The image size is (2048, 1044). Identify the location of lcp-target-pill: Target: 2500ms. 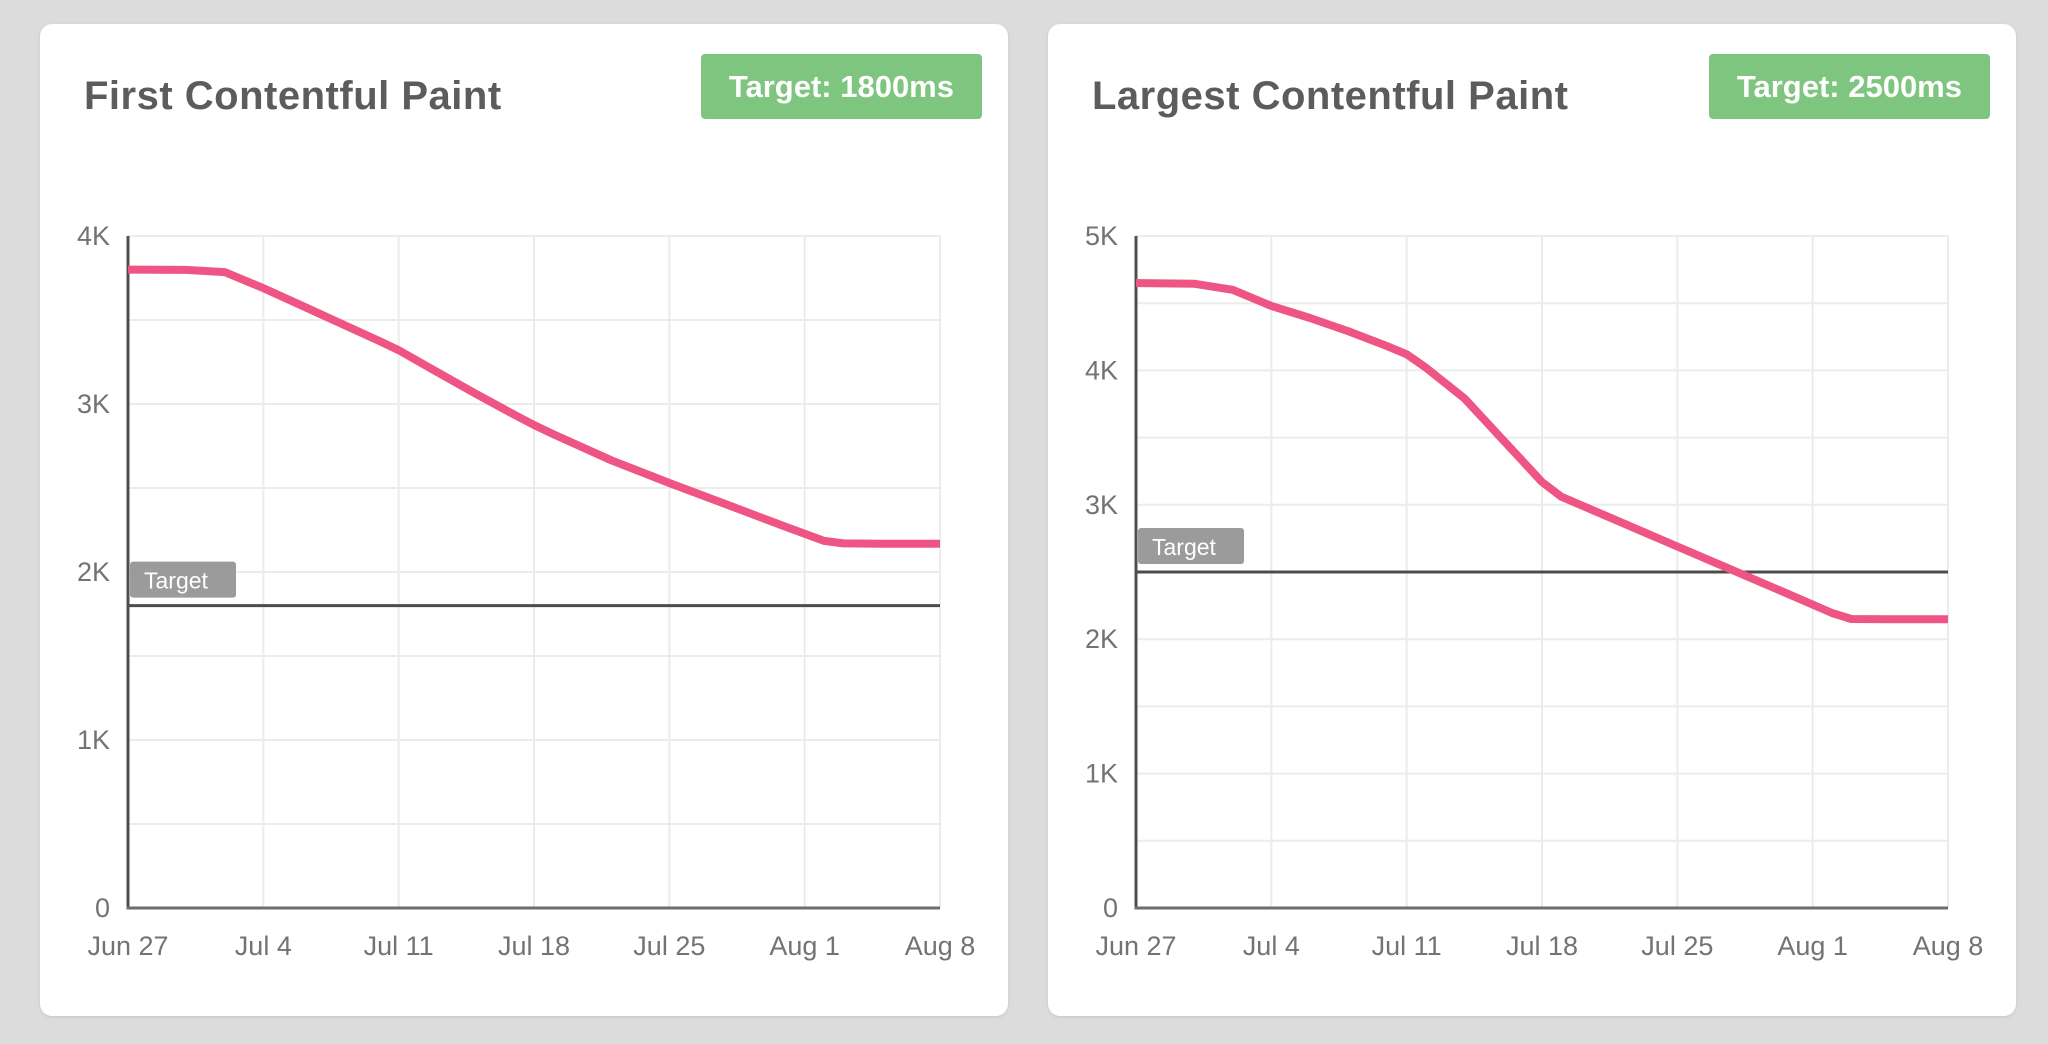
(1849, 86).